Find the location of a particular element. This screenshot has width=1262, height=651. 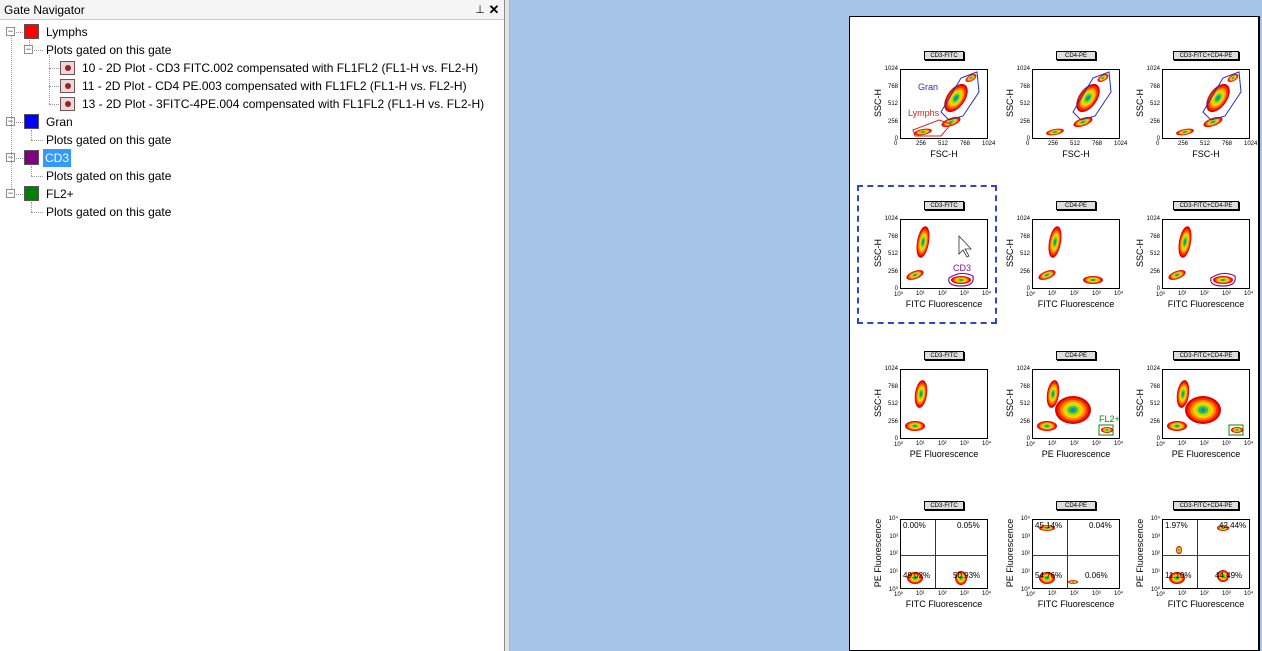

quadrant-percent: 1.97% is located at coordinates (1176, 525).